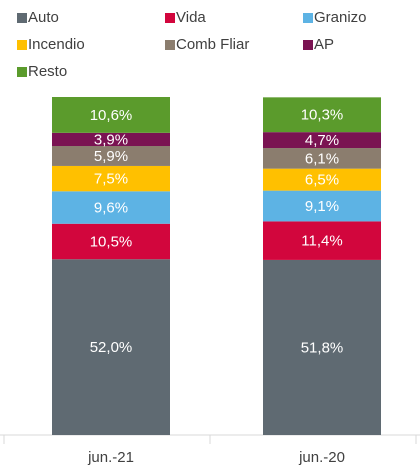 The image size is (420, 467). What do you see at coordinates (321, 457) in the screenshot?
I see `x-tick-label: jun.-20` at bounding box center [321, 457].